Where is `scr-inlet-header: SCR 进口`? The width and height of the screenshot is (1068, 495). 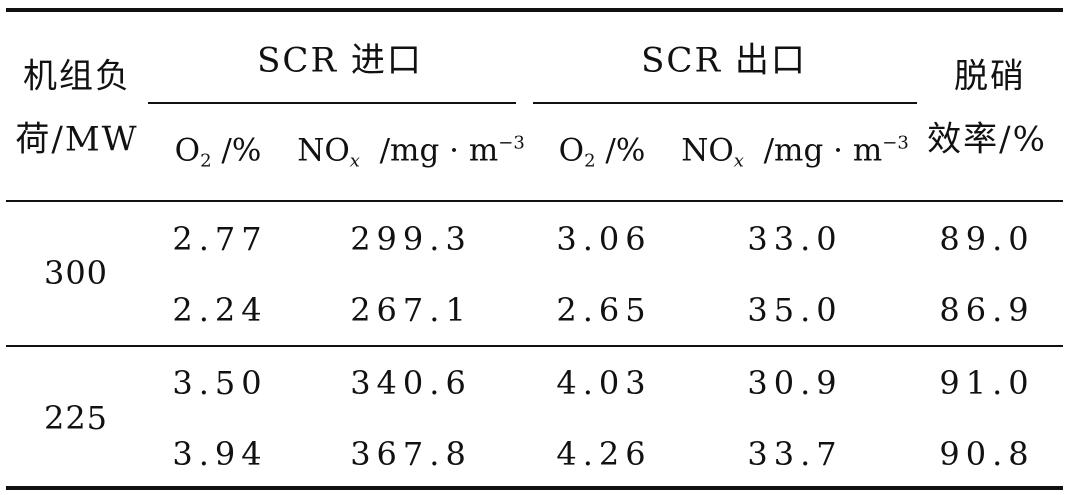
scr-inlet-header: SCR 进口 is located at coordinates (340, 60).